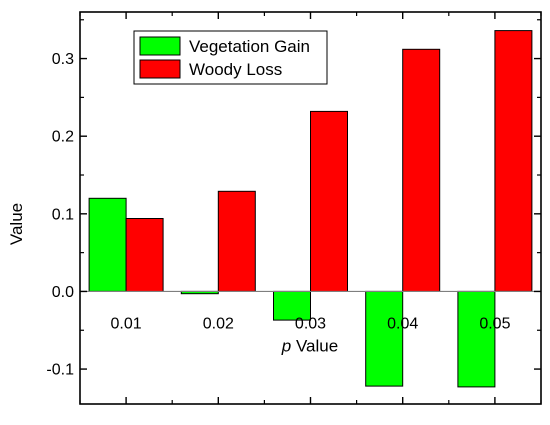  I want to click on x-tick-label: 0.01, so click(126, 323).